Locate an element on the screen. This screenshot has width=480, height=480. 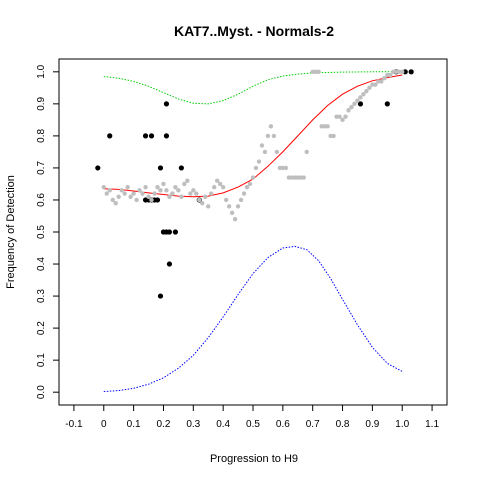
x-tick-label: -0.1 is located at coordinates (74, 424).